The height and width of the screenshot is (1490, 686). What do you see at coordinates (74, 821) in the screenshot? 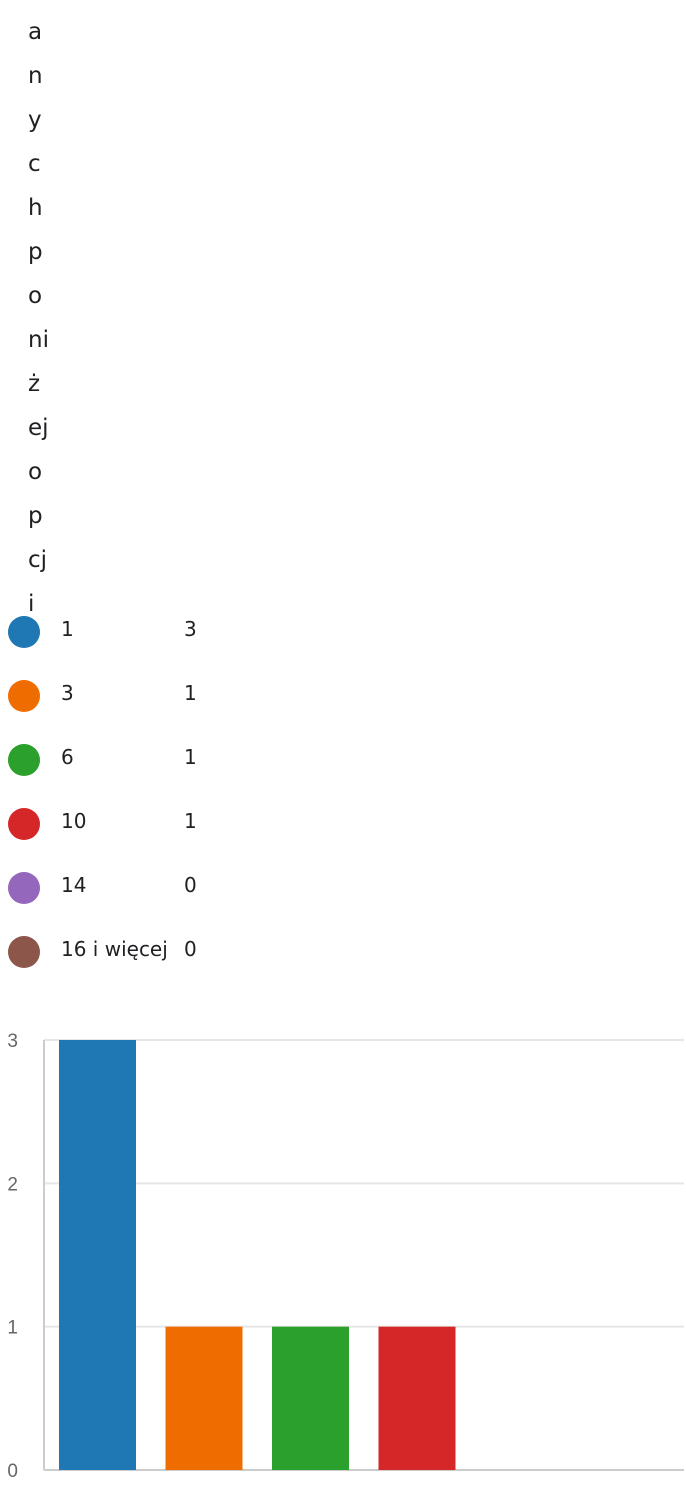
I see `legend-label: 10` at bounding box center [74, 821].